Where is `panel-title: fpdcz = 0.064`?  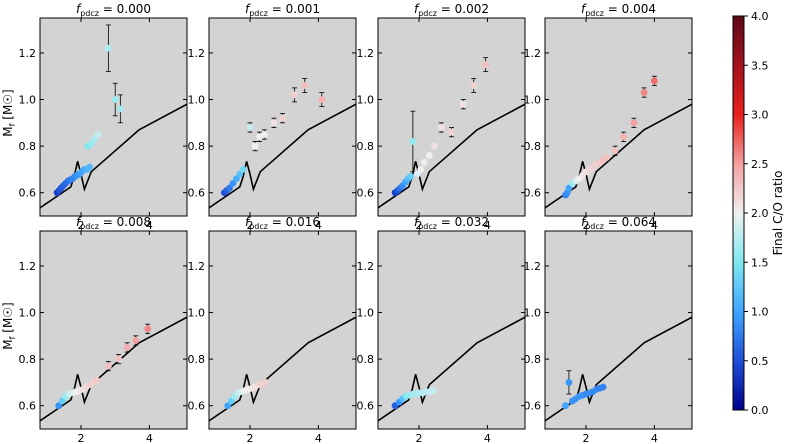 panel-title: fpdcz = 0.064 is located at coordinates (618, 223).